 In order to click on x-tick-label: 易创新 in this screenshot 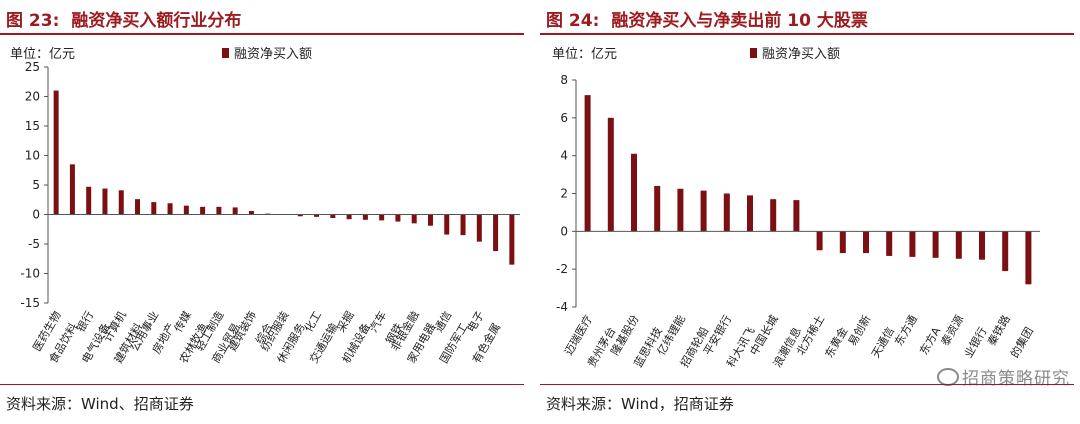, I will do `click(859, 331)`.